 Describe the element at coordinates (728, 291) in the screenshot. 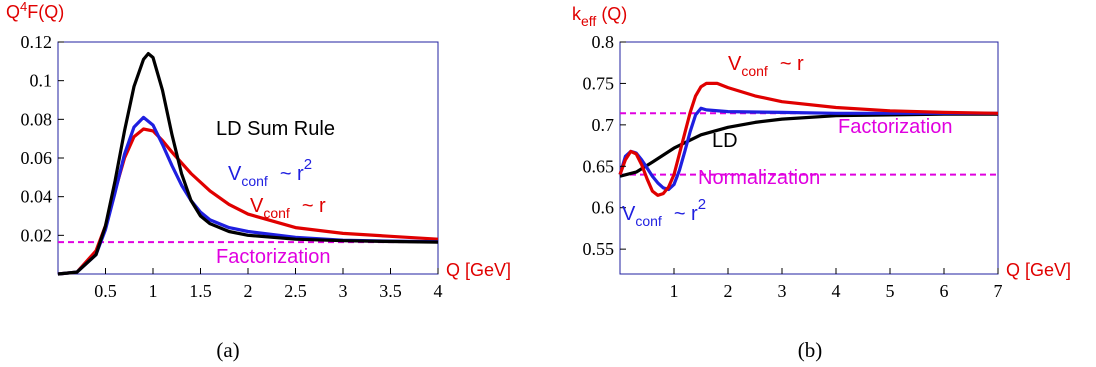

I see `panel-b-xtick-label-1: 2` at that location.